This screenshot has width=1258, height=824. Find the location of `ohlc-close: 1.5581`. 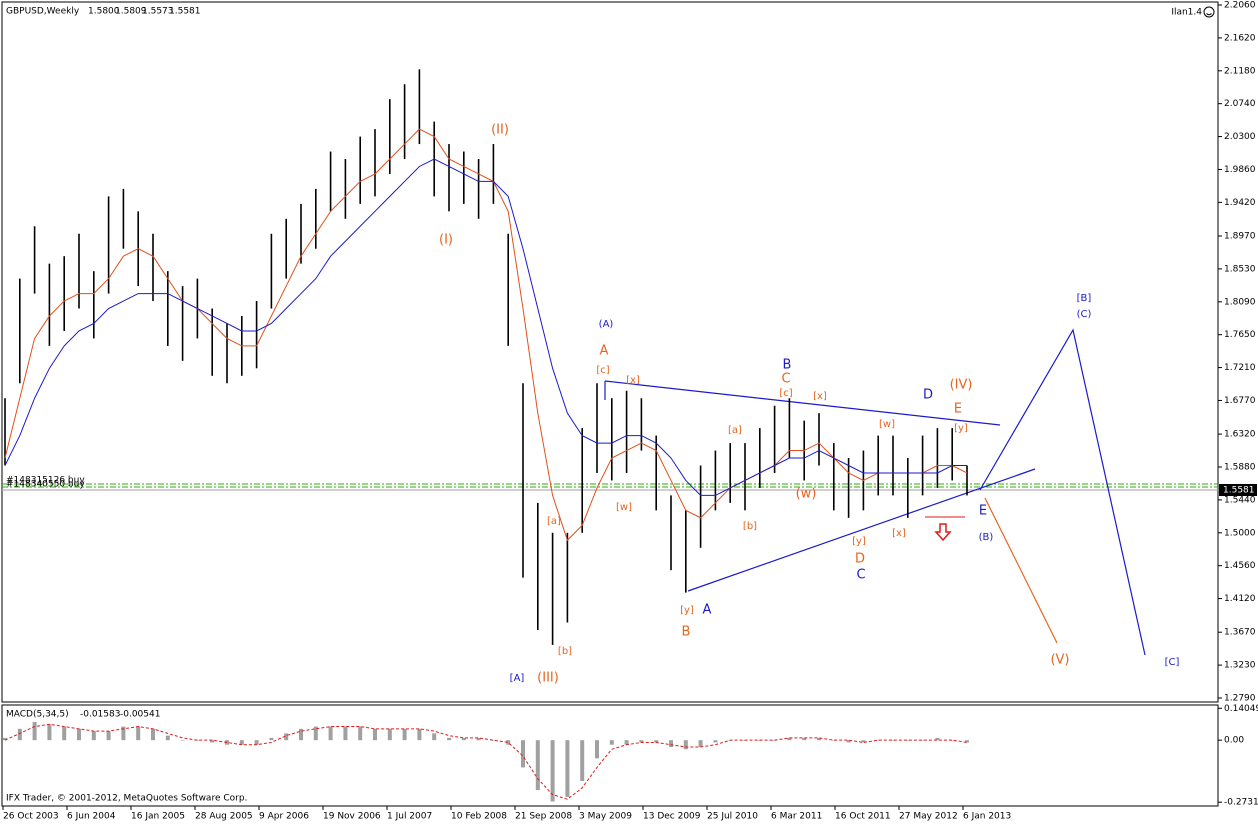

ohlc-close: 1.5581 is located at coordinates (185, 12).